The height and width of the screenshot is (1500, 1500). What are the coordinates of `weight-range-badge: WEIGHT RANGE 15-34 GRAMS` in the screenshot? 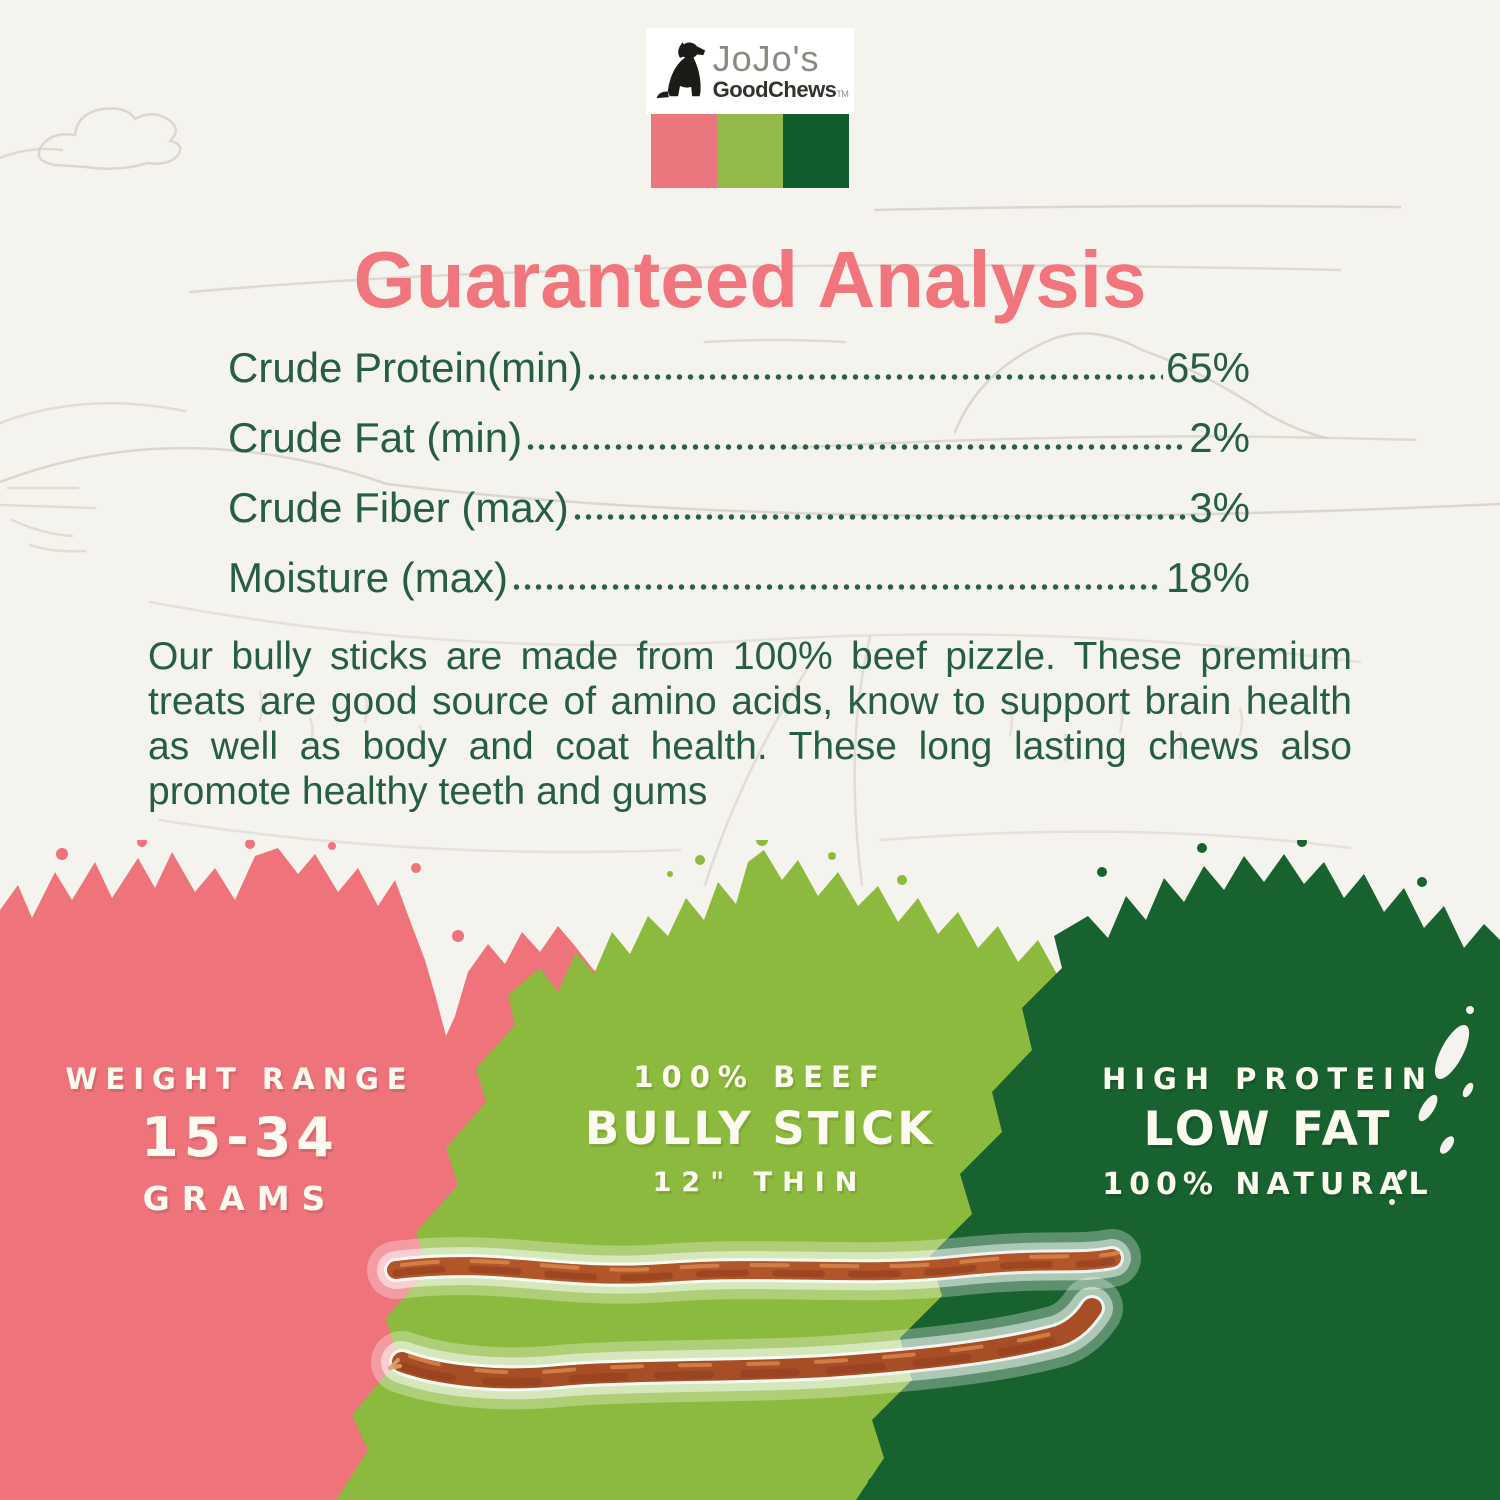 It's located at (240, 1140).